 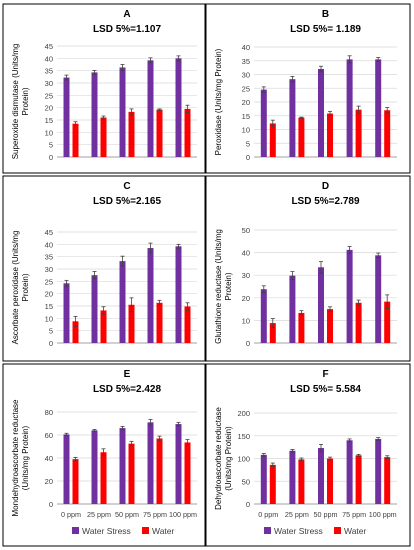 What do you see at coordinates (326, 514) in the screenshot?
I see `x-tick-label: 50 ppm` at bounding box center [326, 514].